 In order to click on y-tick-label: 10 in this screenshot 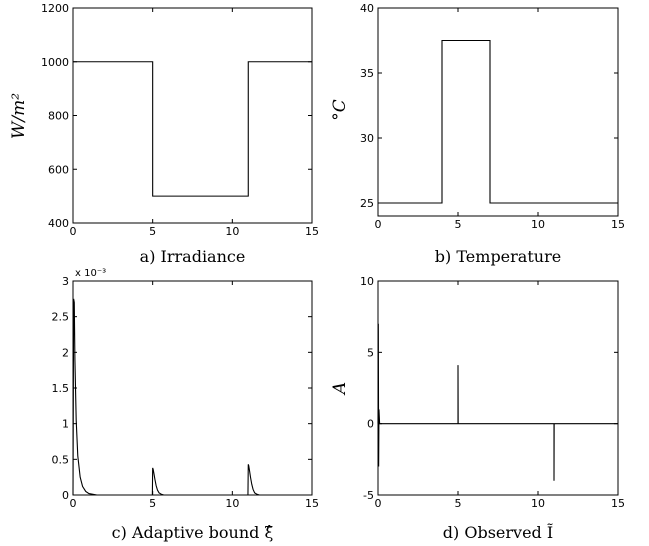, I will do `click(367, 281)`.